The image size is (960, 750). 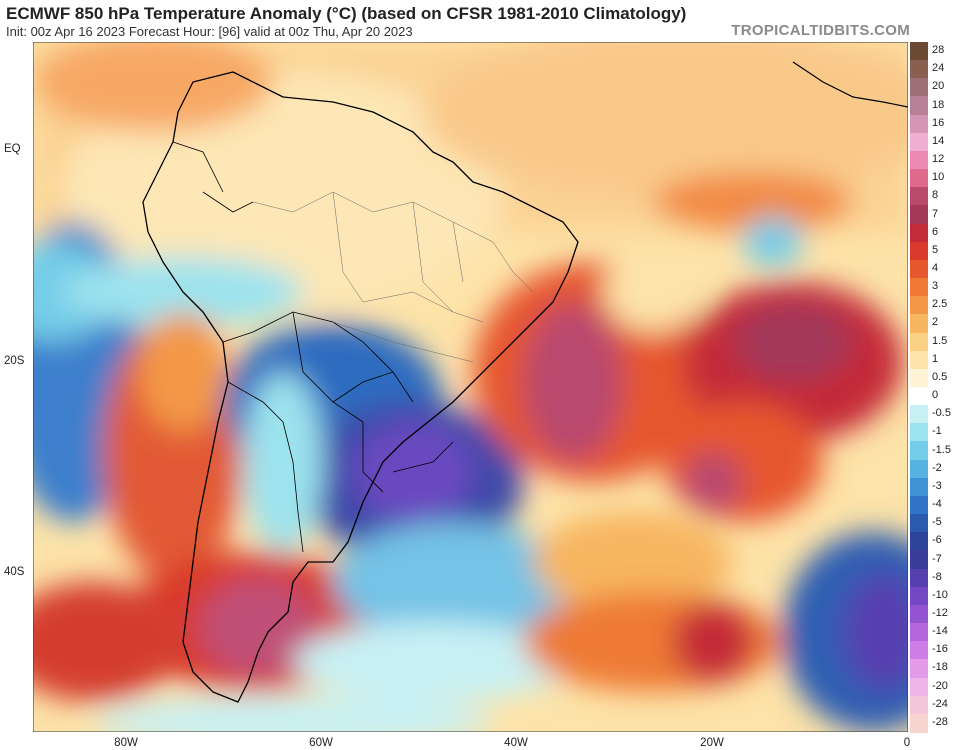 What do you see at coordinates (935, 249) in the screenshot?
I see `colorbar-label: 5` at bounding box center [935, 249].